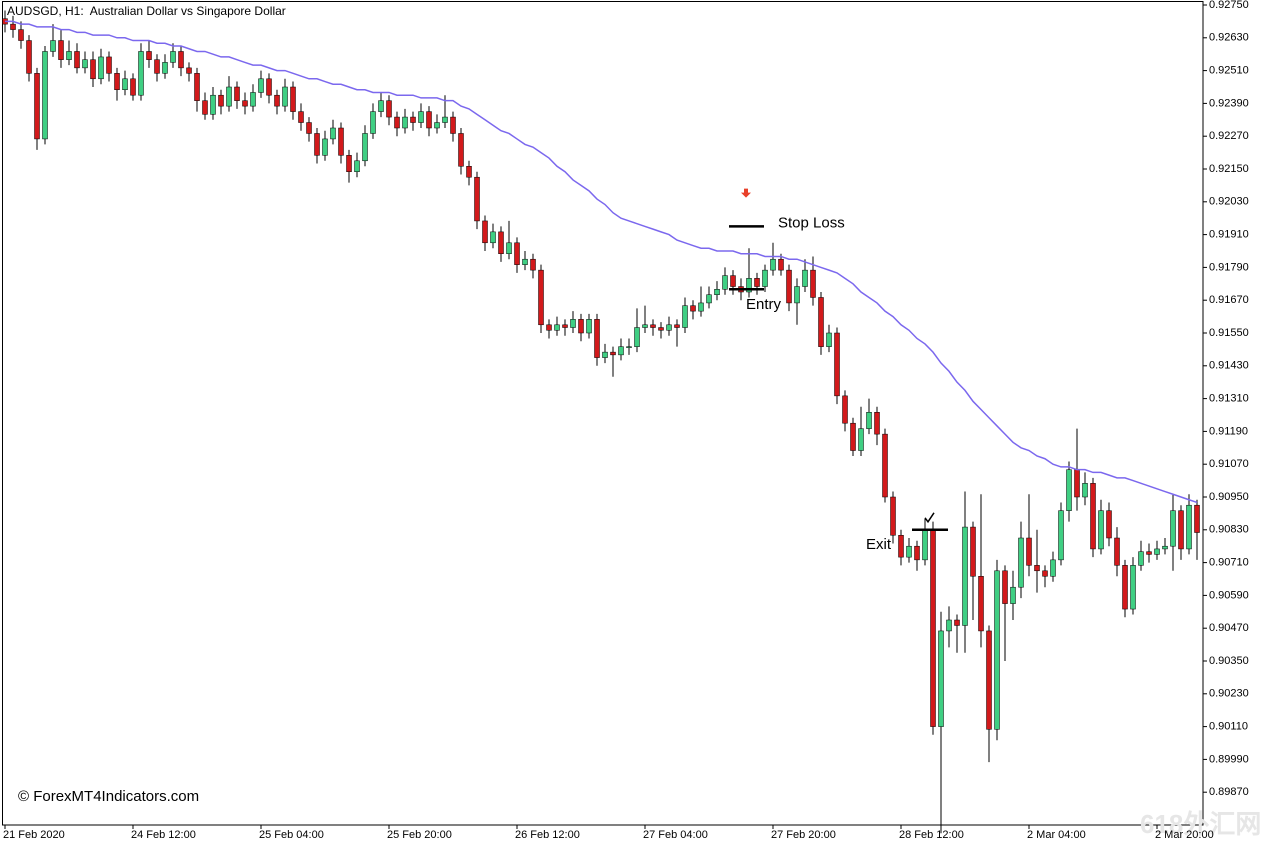 This screenshot has width=1275, height=848. What do you see at coordinates (1229, 792) in the screenshot?
I see `y-tick-label: 0.89870` at bounding box center [1229, 792].